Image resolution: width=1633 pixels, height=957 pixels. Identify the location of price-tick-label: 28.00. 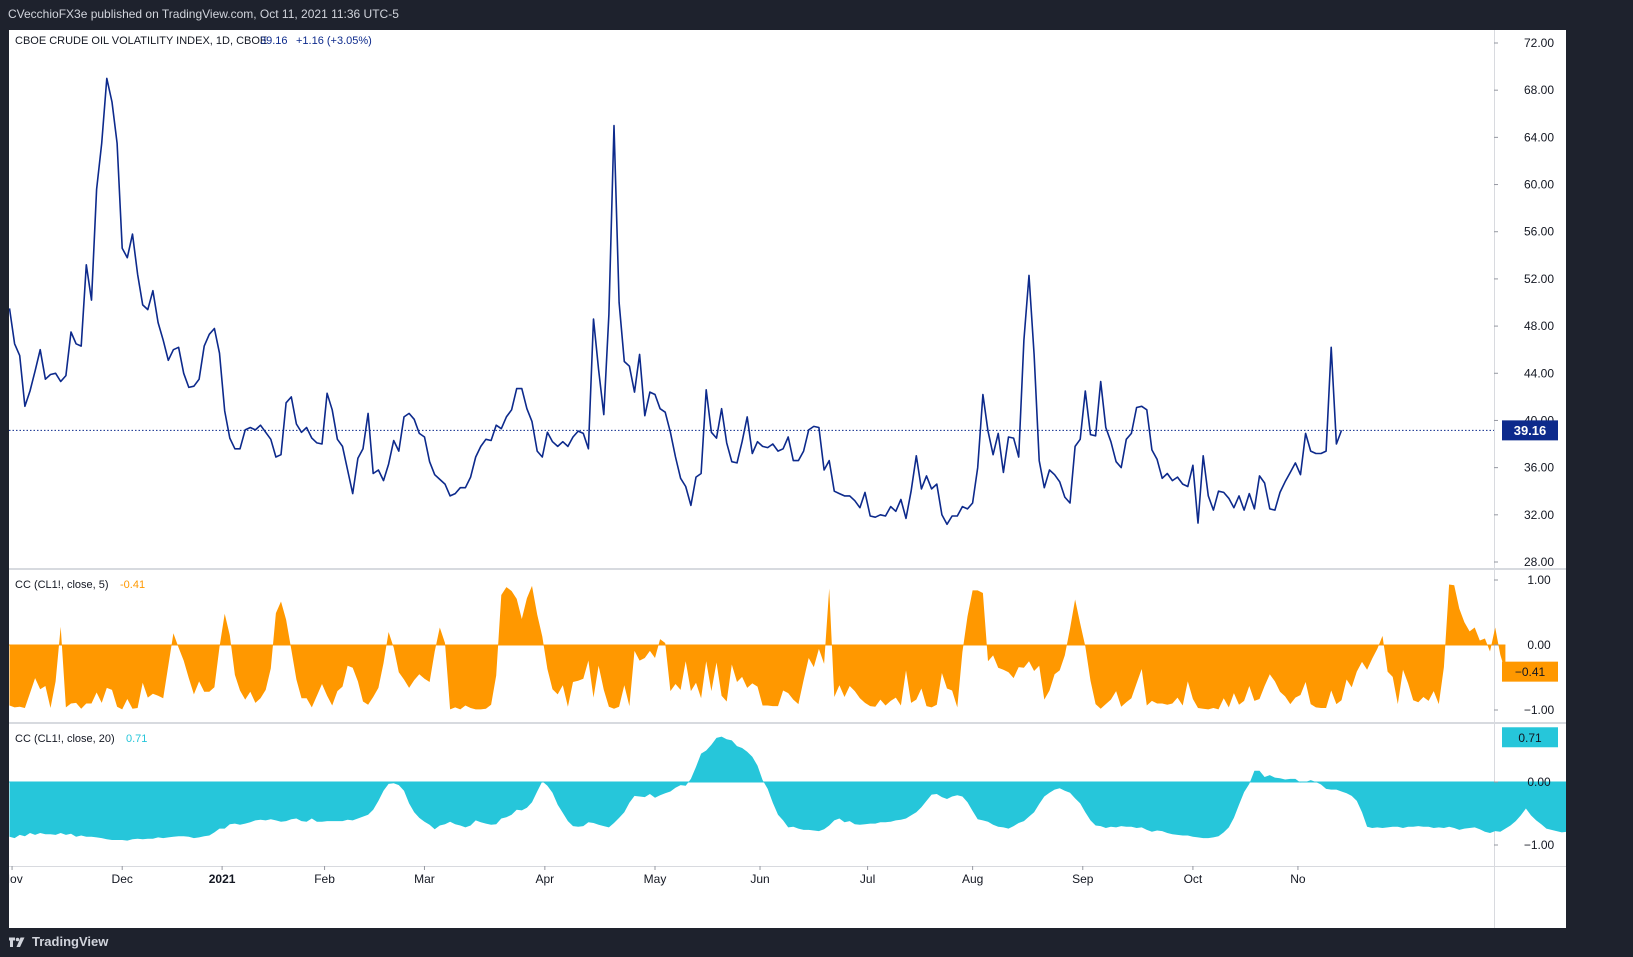
(1539, 562).